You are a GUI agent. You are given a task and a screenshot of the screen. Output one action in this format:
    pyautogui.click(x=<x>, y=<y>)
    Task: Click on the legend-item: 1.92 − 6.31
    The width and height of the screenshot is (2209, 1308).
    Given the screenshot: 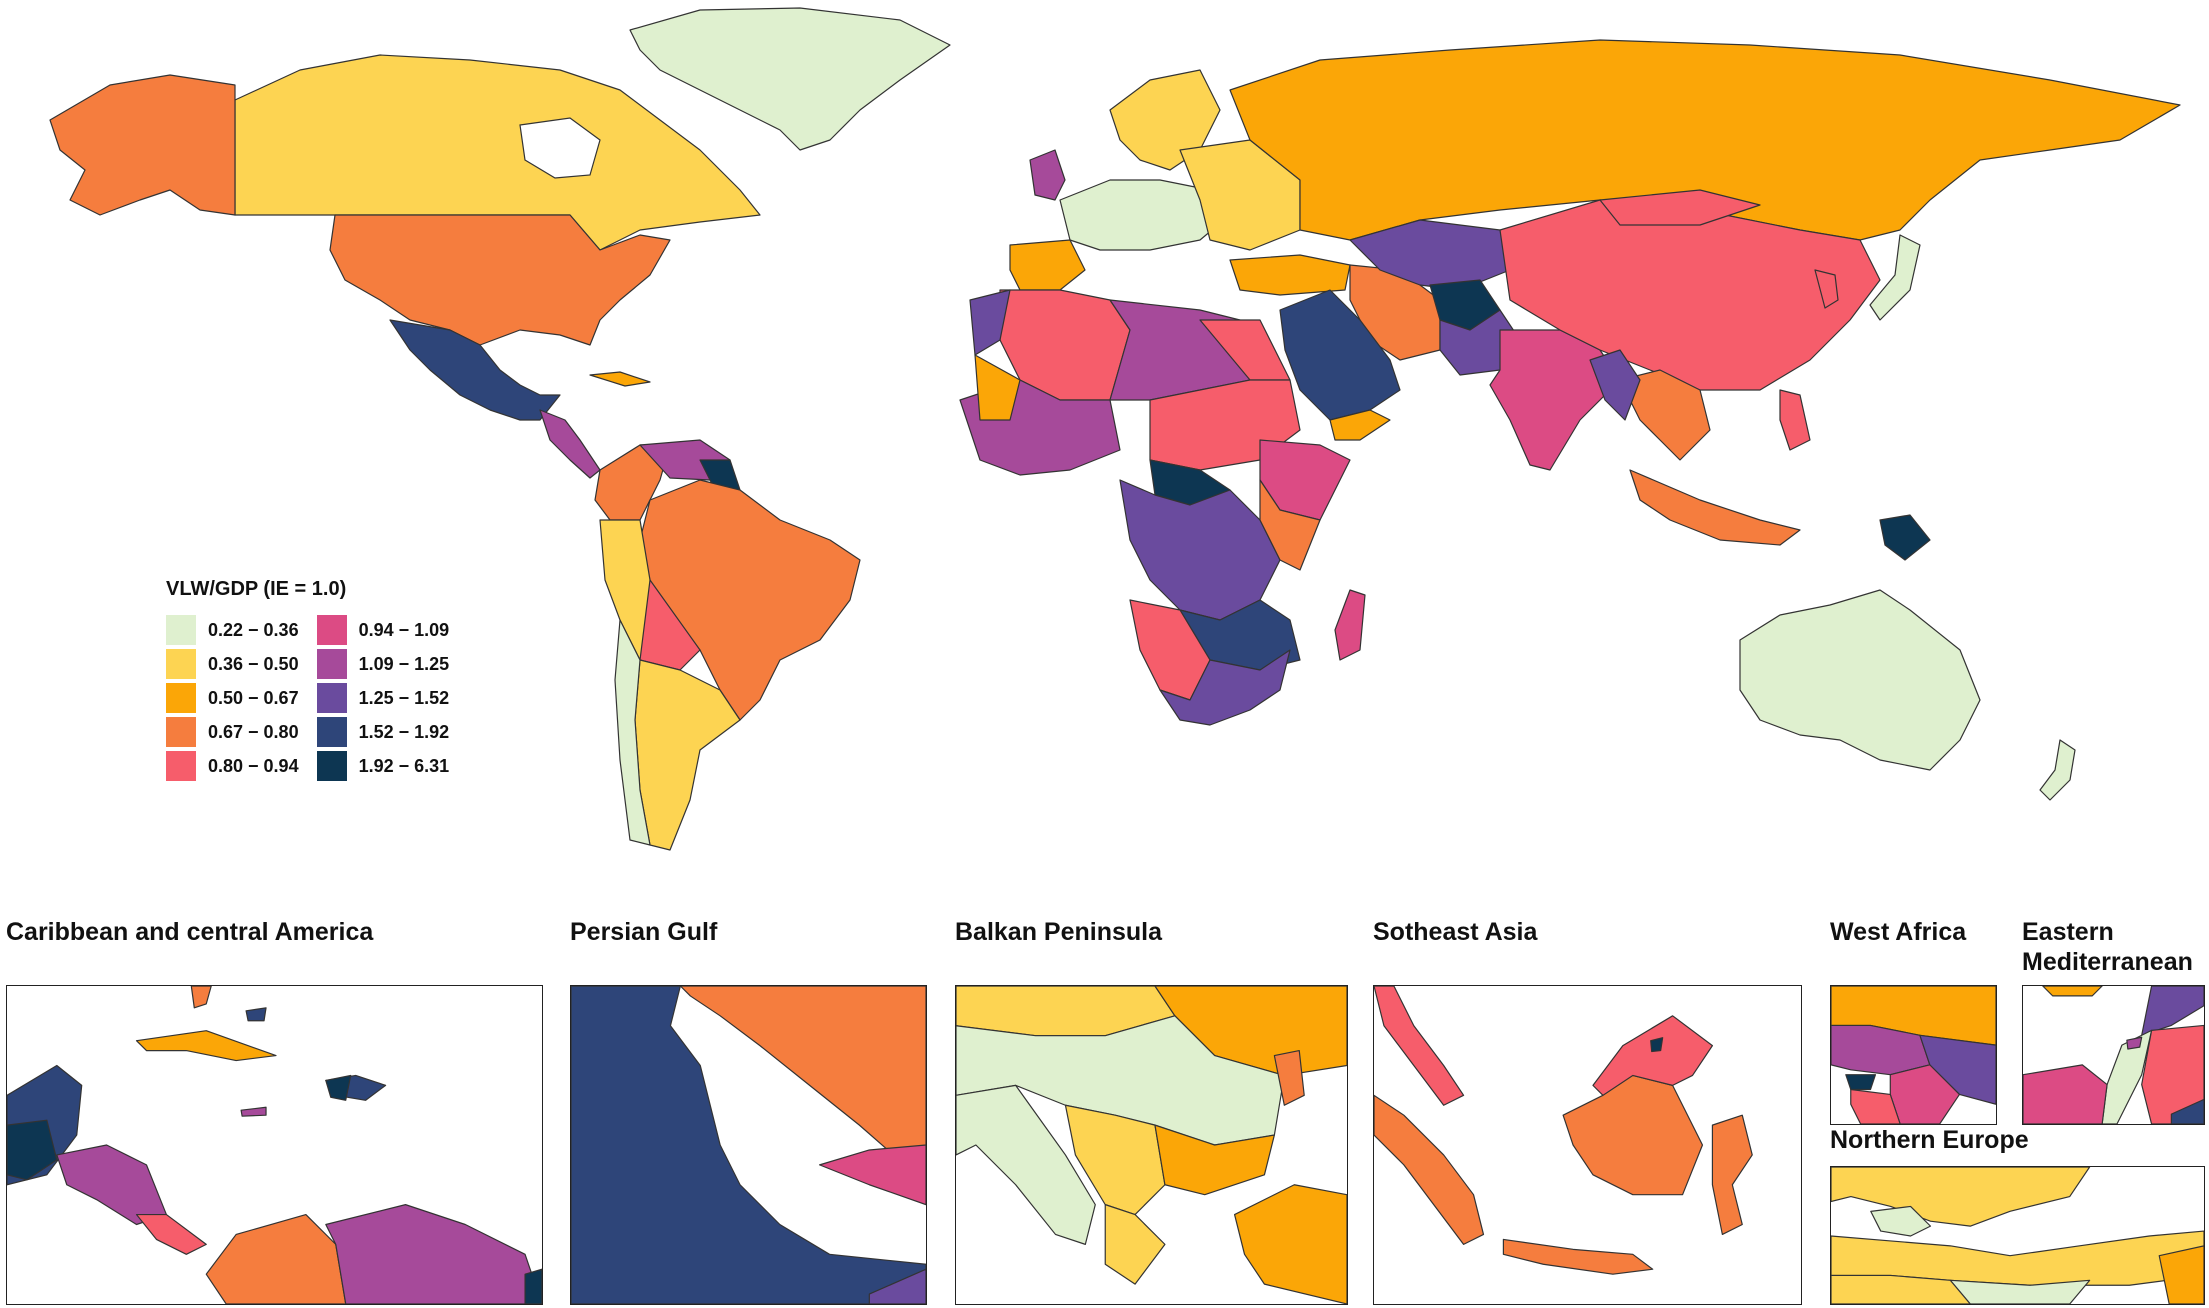 What is the action you would take?
    pyautogui.click(x=383, y=766)
    